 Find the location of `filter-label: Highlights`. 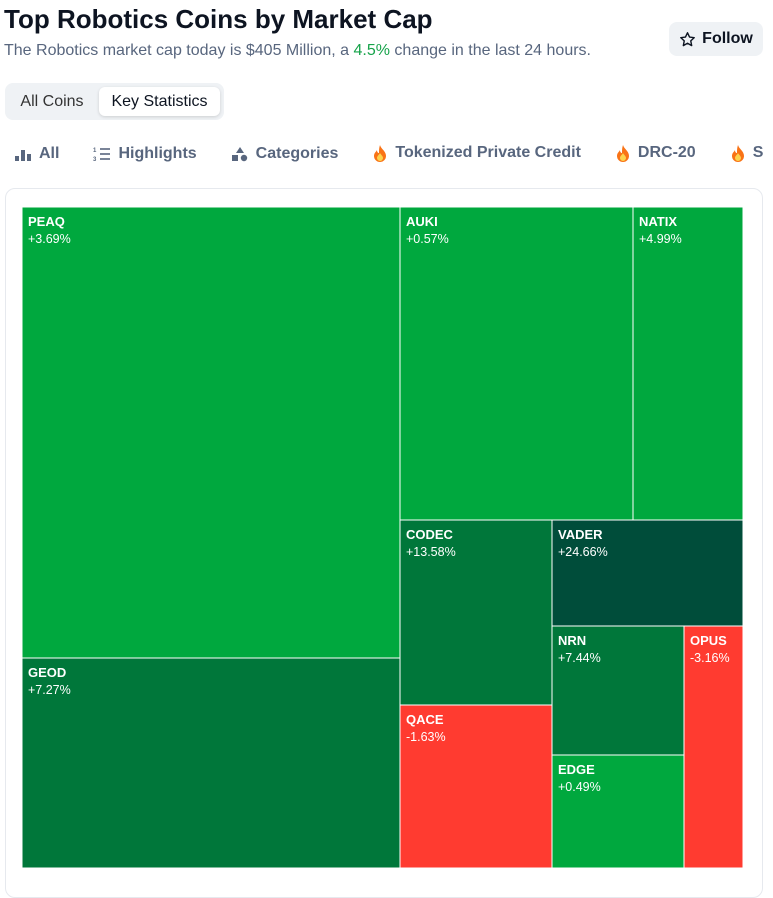

filter-label: Highlights is located at coordinates (157, 153).